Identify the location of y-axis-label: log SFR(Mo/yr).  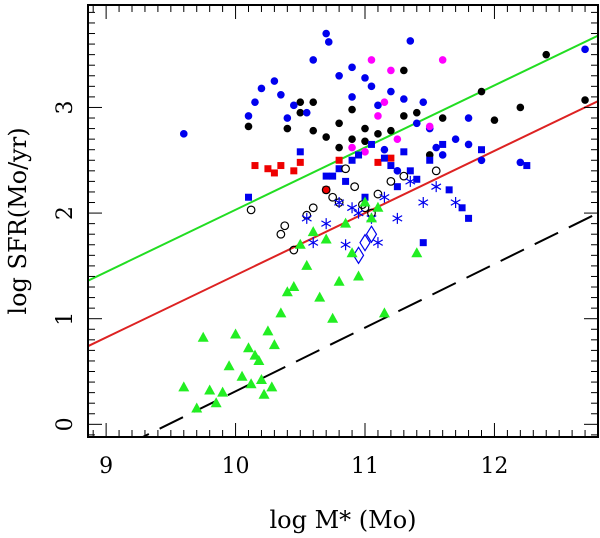
(18, 220).